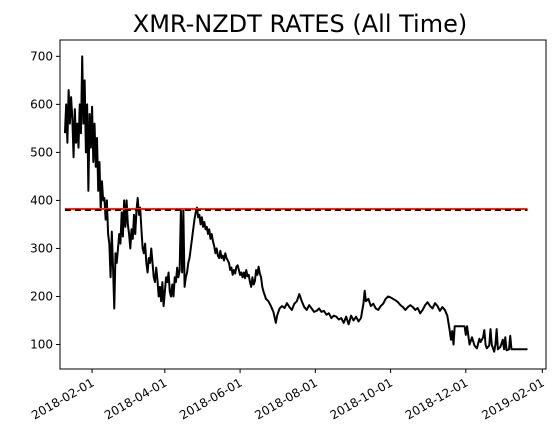  Describe the element at coordinates (512, 398) in the screenshot. I see `x-tick-label: 2019-02-01` at that location.